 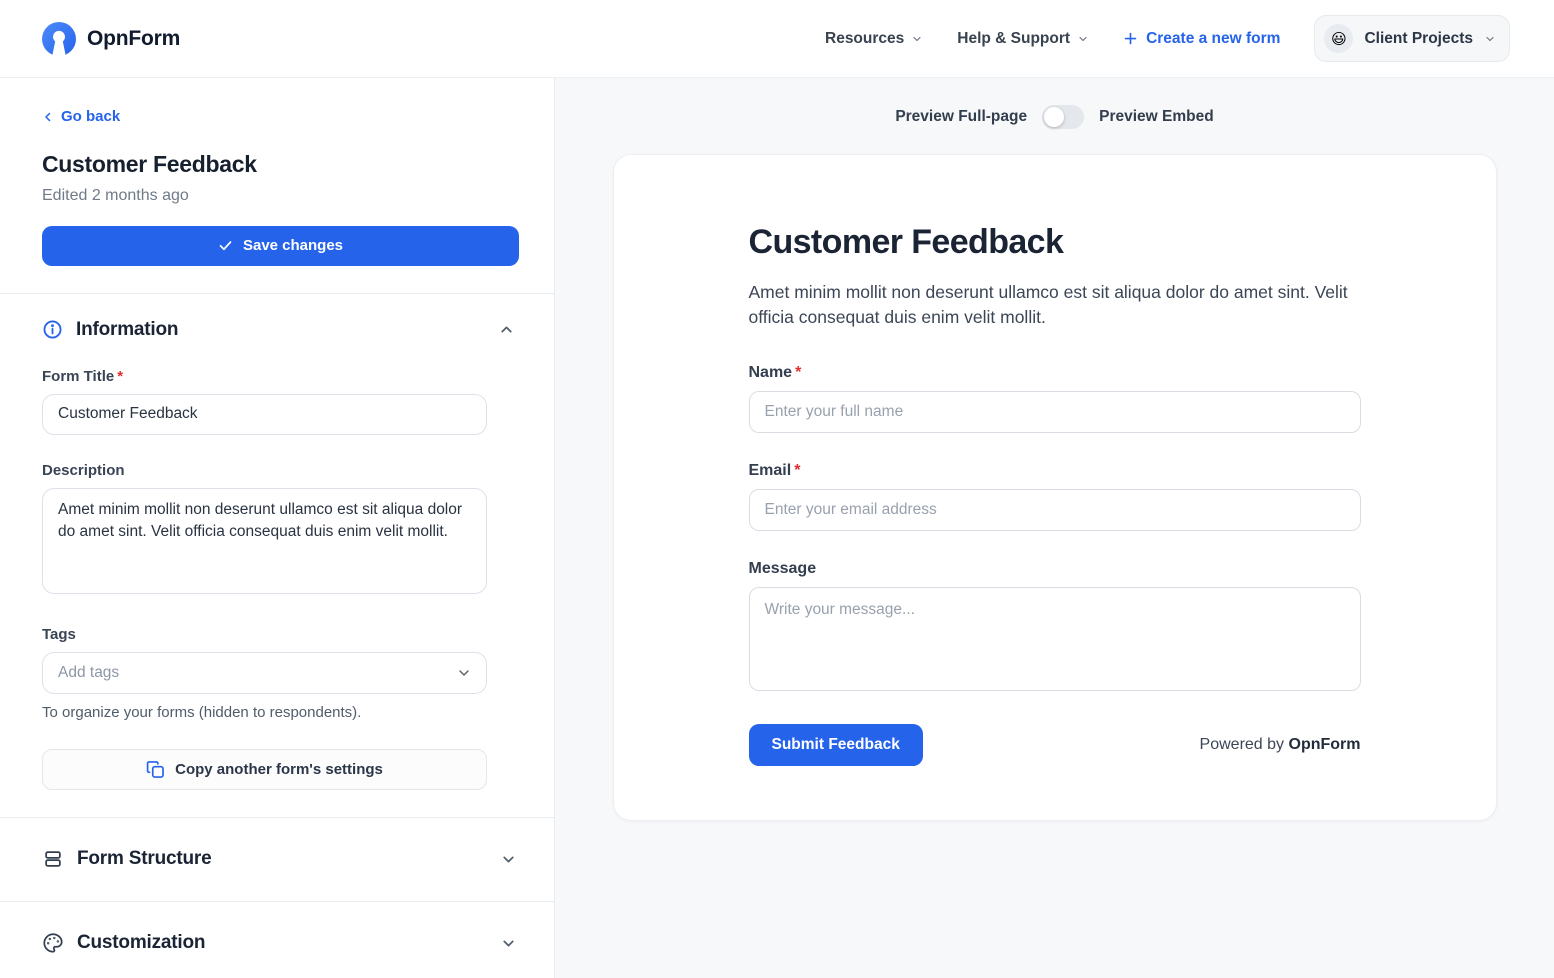 I want to click on nav-help-support: Help & Support, so click(x=1023, y=39).